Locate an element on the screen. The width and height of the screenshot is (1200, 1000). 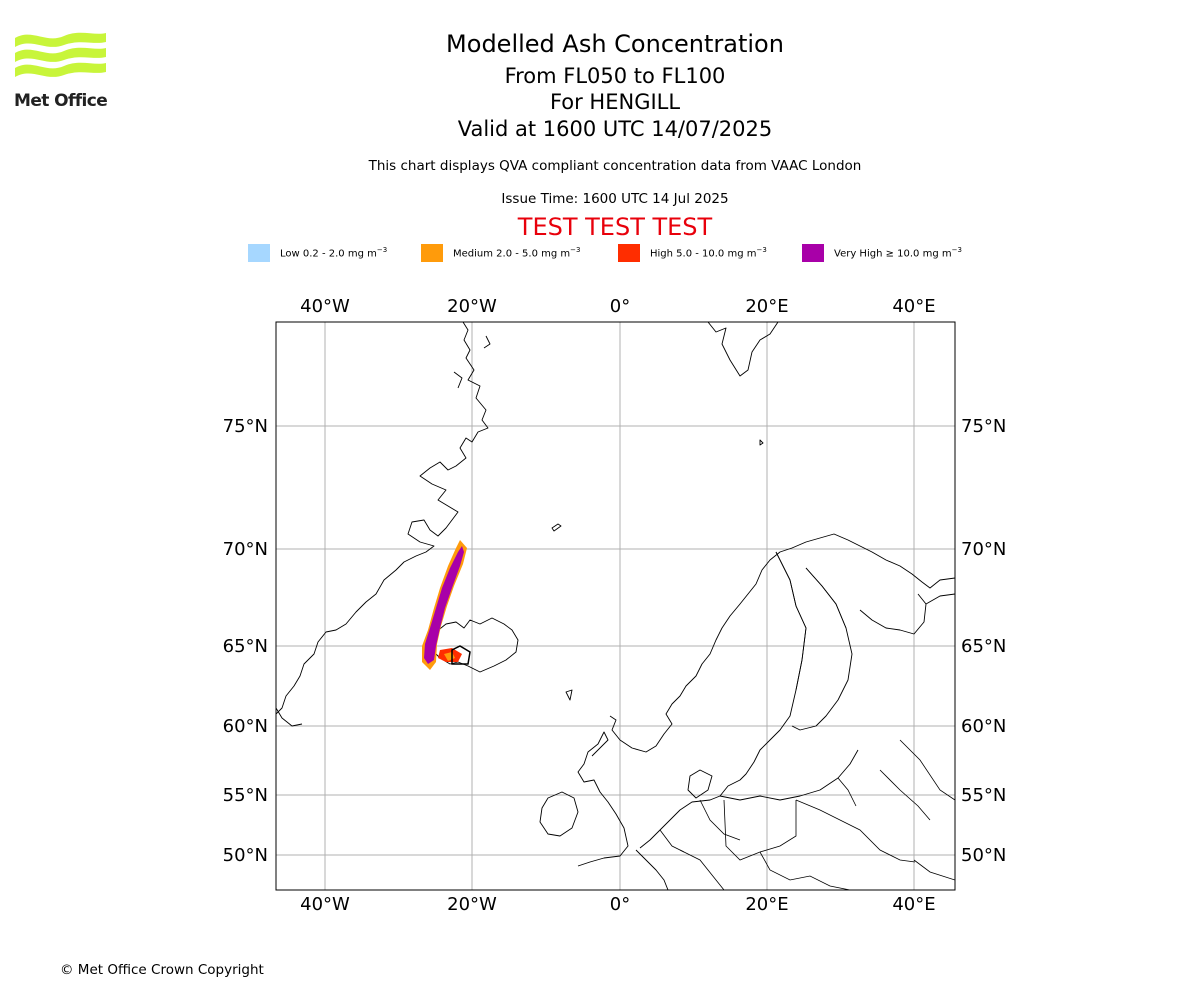
lat-label-75n-right: 75°N is located at coordinates (983, 426).